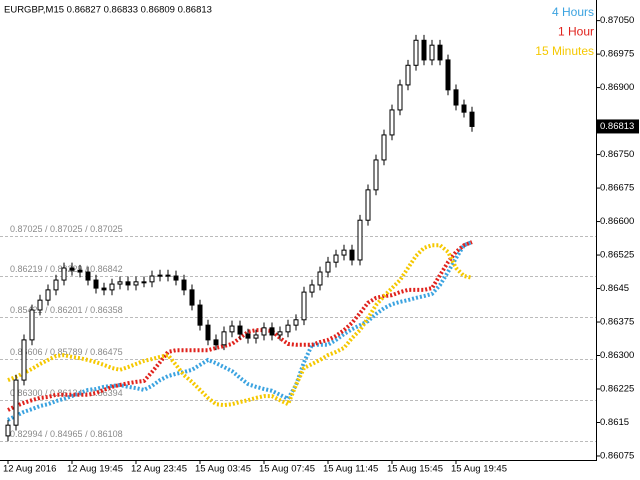 This screenshot has height=480, width=640. Describe the element at coordinates (415, 469) in the screenshot. I see `x-tick-label: 15 Aug 15:45` at that location.